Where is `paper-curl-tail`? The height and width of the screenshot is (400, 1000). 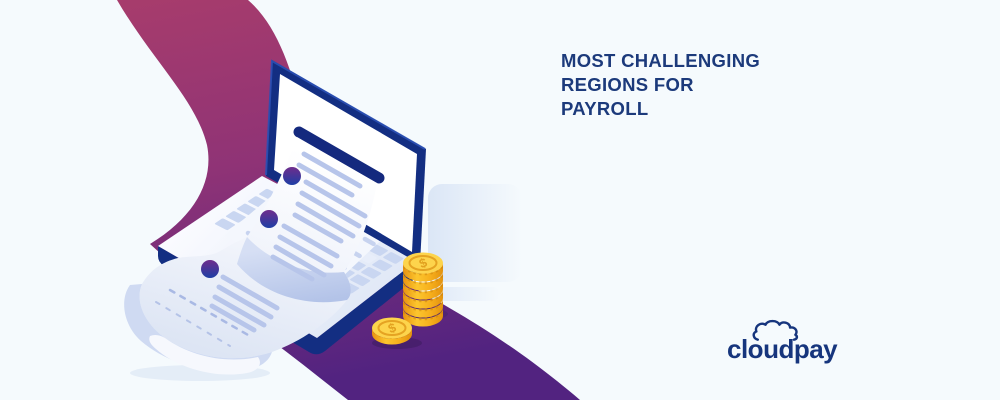 paper-curl-tail is located at coordinates (204, 354).